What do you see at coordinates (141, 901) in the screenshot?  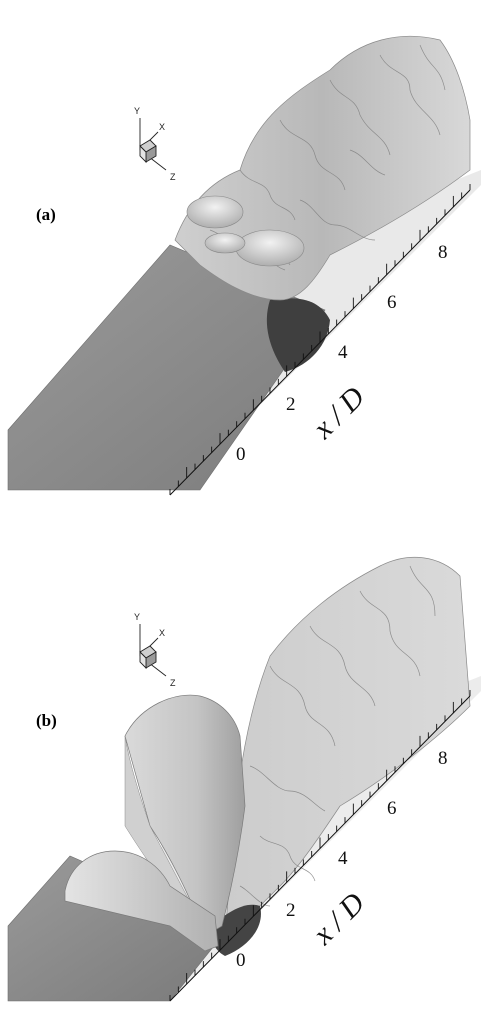 I see `curling-sheet-short` at bounding box center [141, 901].